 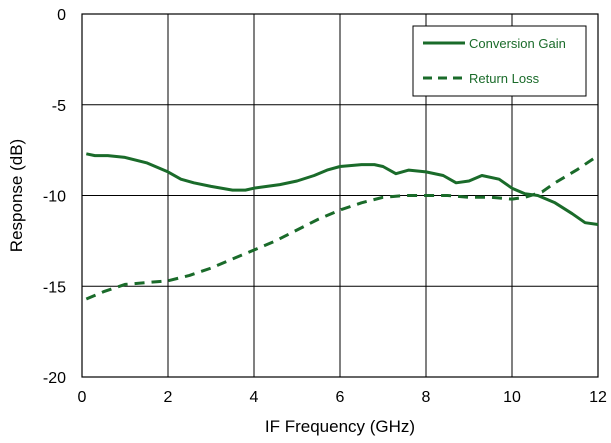 I want to click on x-tick-label: 2, so click(x=168, y=397).